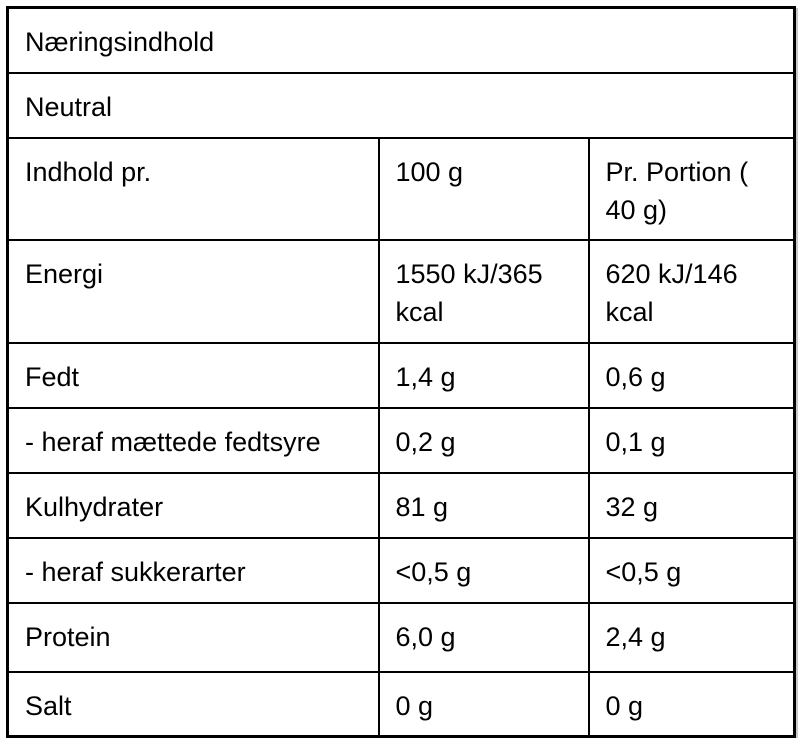  What do you see at coordinates (193, 505) in the screenshot?
I see `row-label: Kulhydrater` at bounding box center [193, 505].